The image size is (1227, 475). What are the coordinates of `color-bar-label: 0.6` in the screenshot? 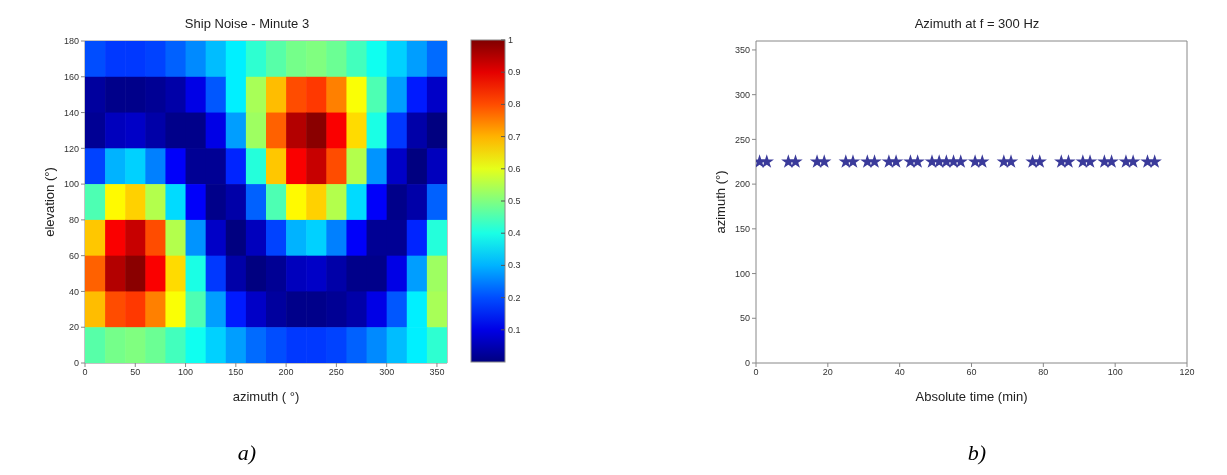 It's located at (514, 168).